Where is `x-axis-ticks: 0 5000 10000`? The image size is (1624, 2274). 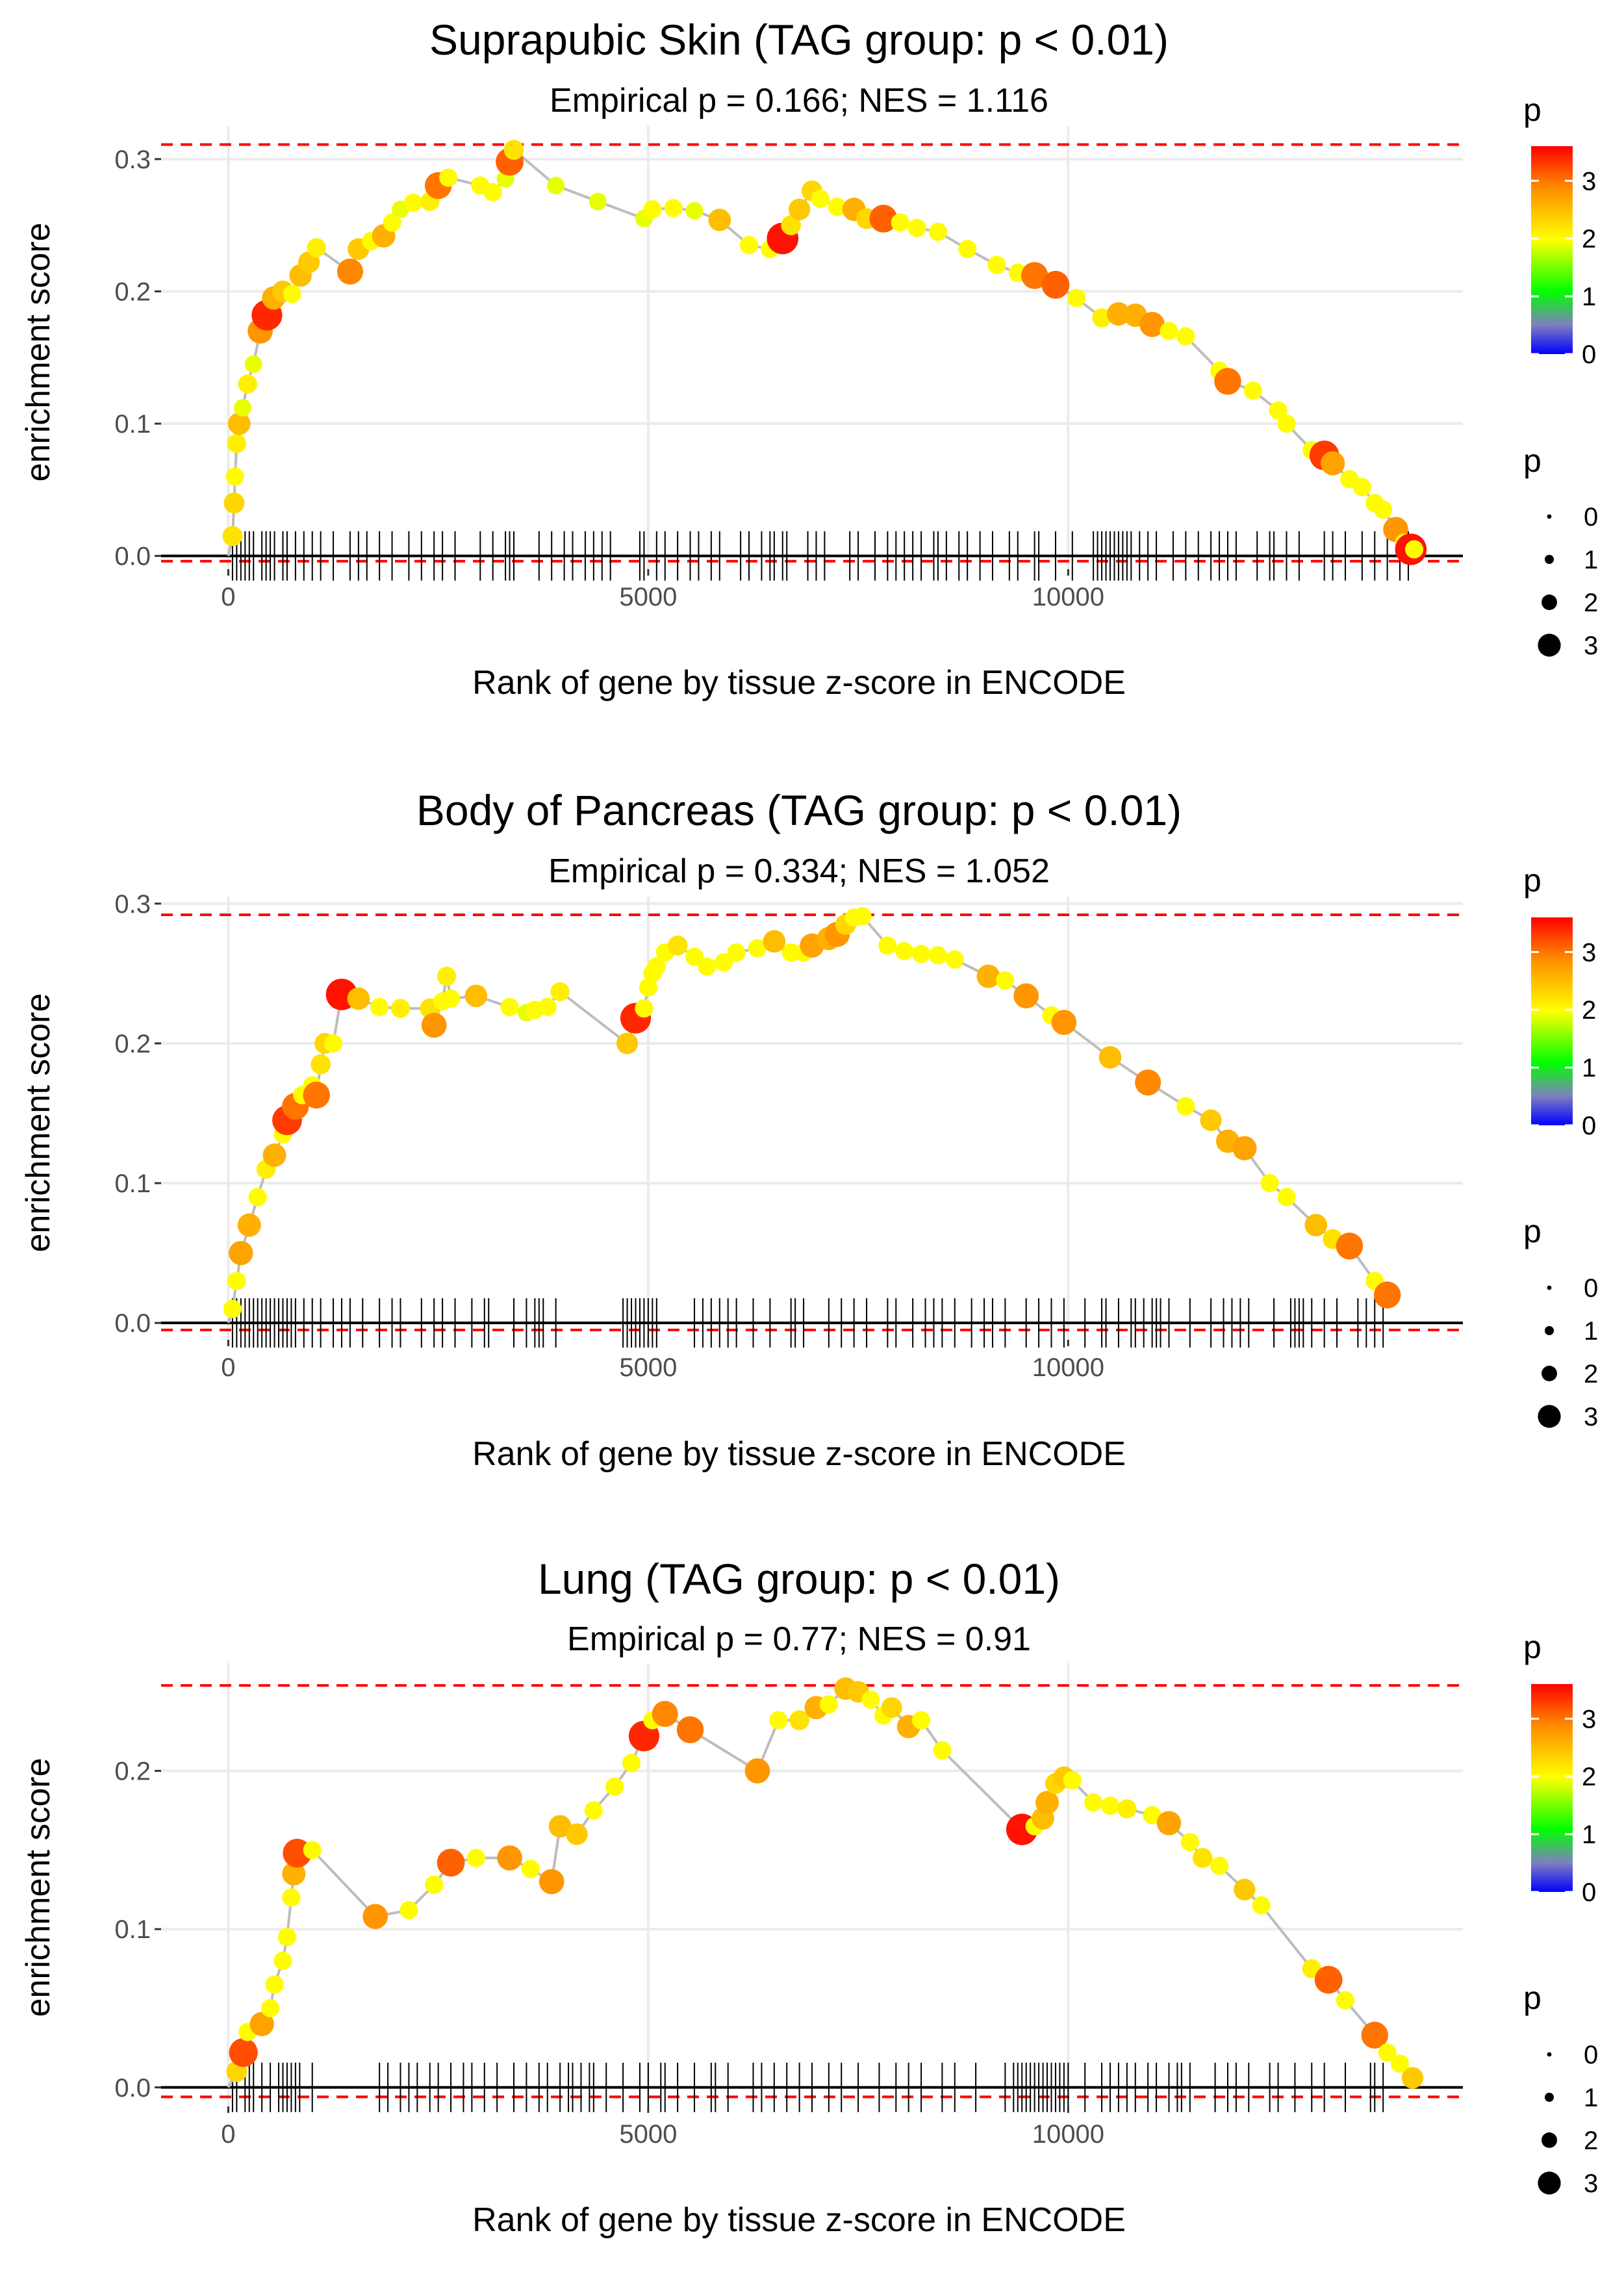 x-axis-ticks: 0 5000 10000 is located at coordinates (662, 1361).